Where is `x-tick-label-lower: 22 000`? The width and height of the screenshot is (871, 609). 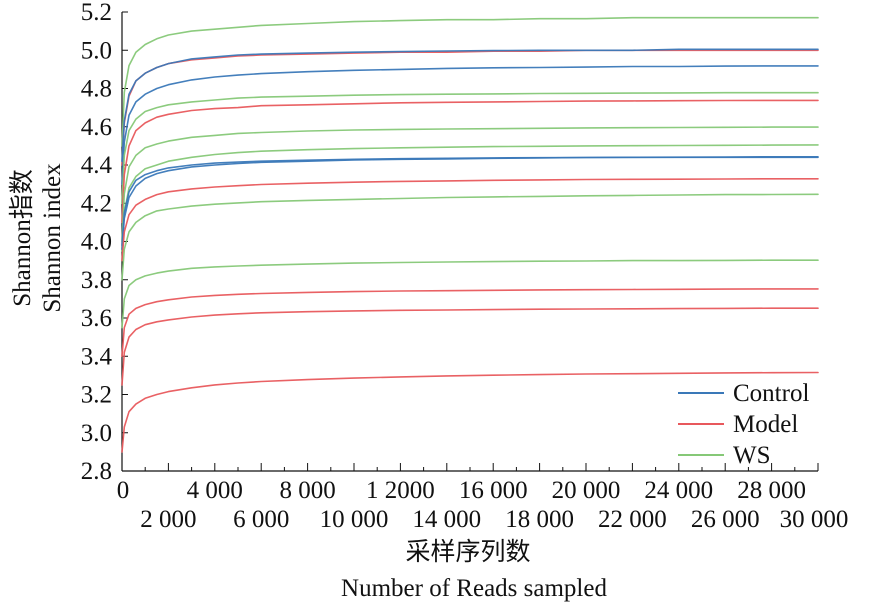
x-tick-label-lower: 22 000 is located at coordinates (632, 519).